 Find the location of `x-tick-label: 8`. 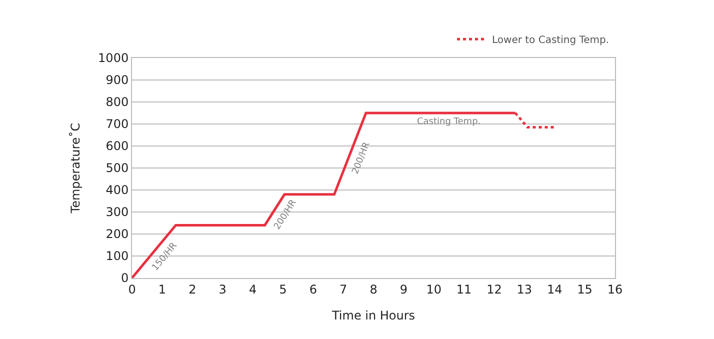

x-tick-label: 8 is located at coordinates (374, 289).